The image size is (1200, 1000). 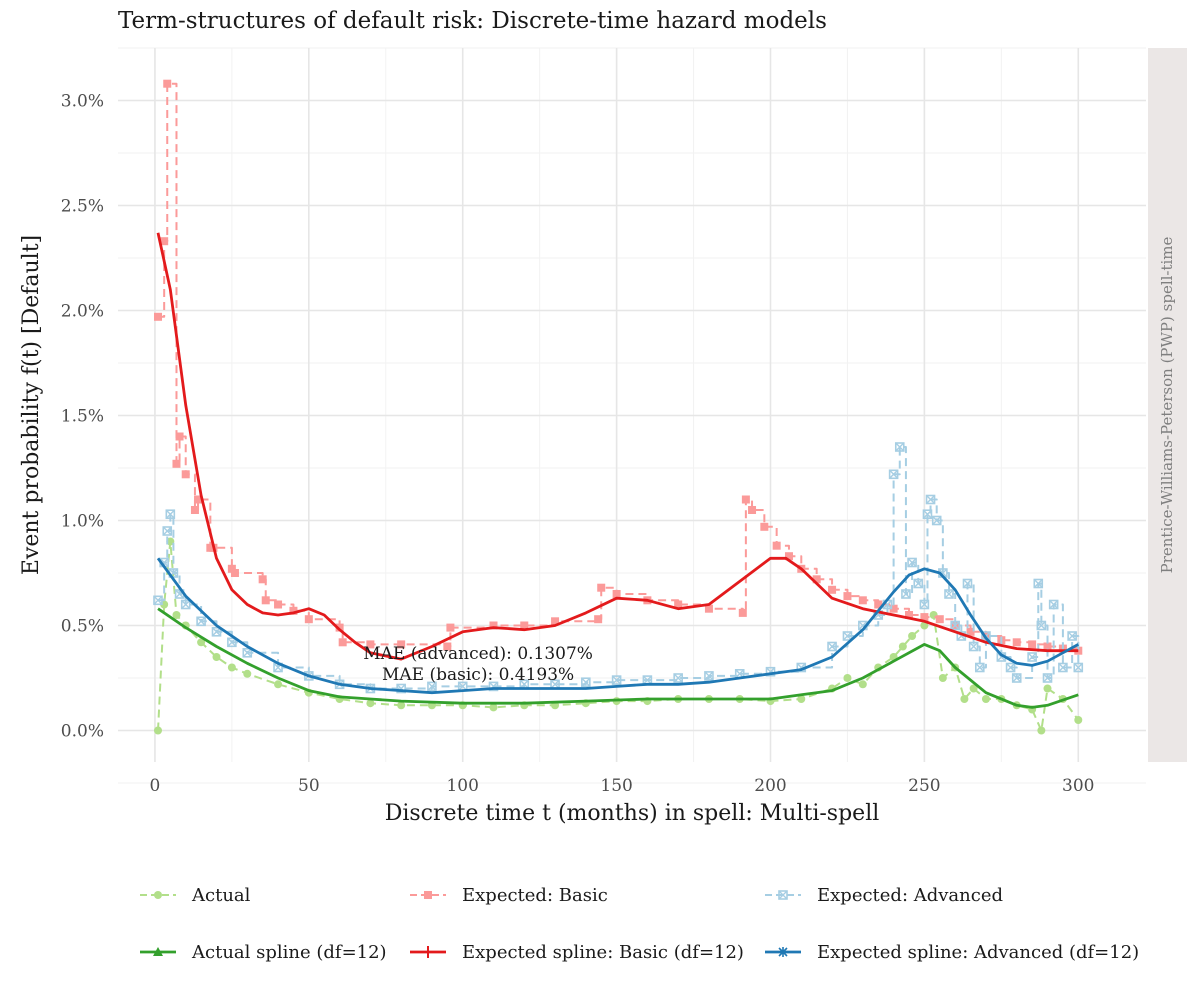 What do you see at coordinates (770, 786) in the screenshot?
I see `x-tick-label: 200` at bounding box center [770, 786].